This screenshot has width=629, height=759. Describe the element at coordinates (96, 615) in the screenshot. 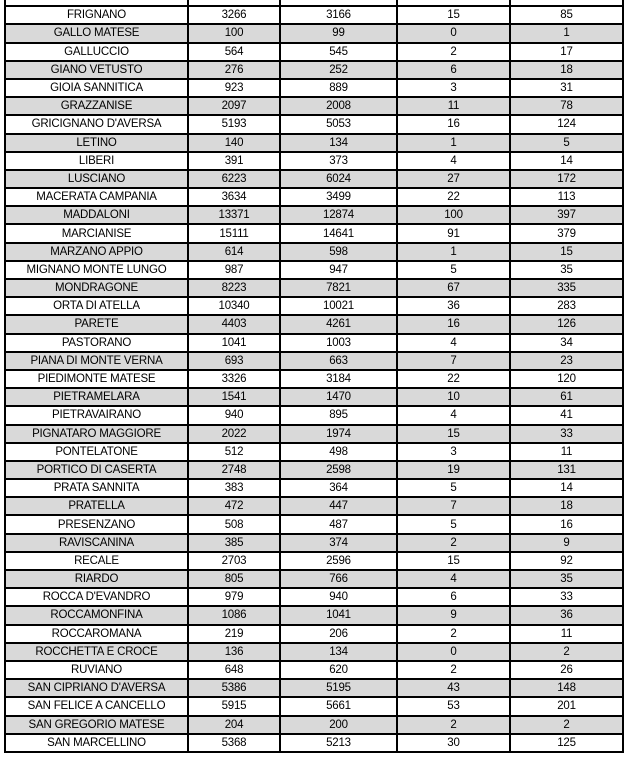

I see `municipality-name-cell: ROCCAMONFINA` at that location.